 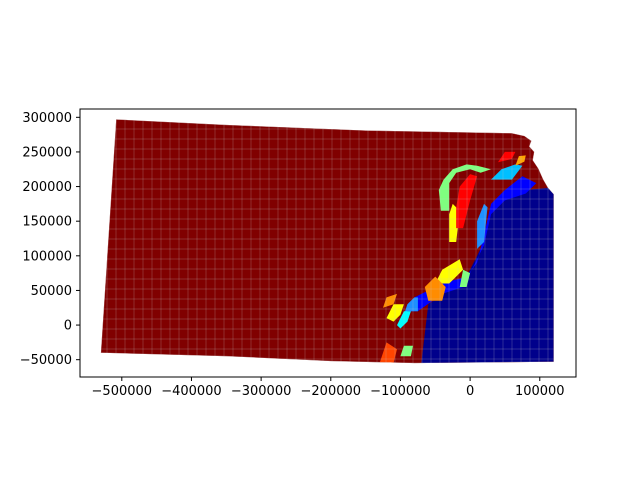 What do you see at coordinates (47, 222) in the screenshot?
I see `y-tick-label: 150000` at bounding box center [47, 222].